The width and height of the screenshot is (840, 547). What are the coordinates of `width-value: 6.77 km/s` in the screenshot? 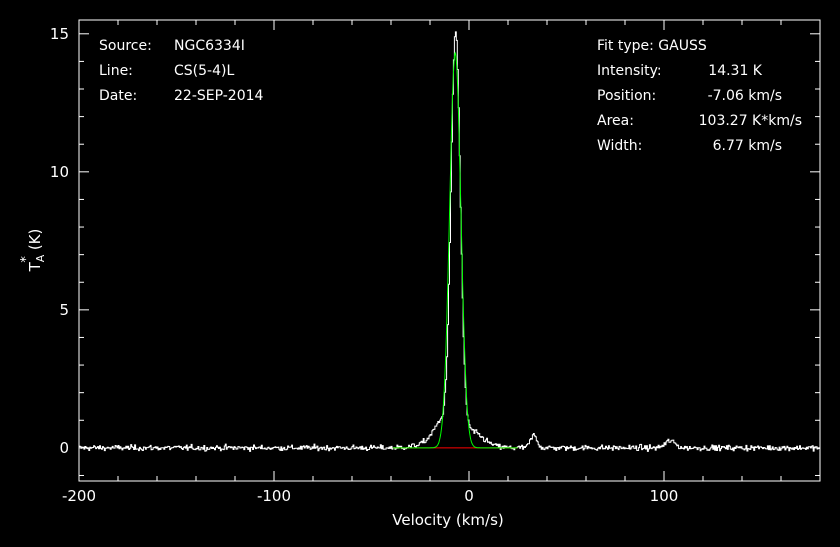 It's located at (747, 146).